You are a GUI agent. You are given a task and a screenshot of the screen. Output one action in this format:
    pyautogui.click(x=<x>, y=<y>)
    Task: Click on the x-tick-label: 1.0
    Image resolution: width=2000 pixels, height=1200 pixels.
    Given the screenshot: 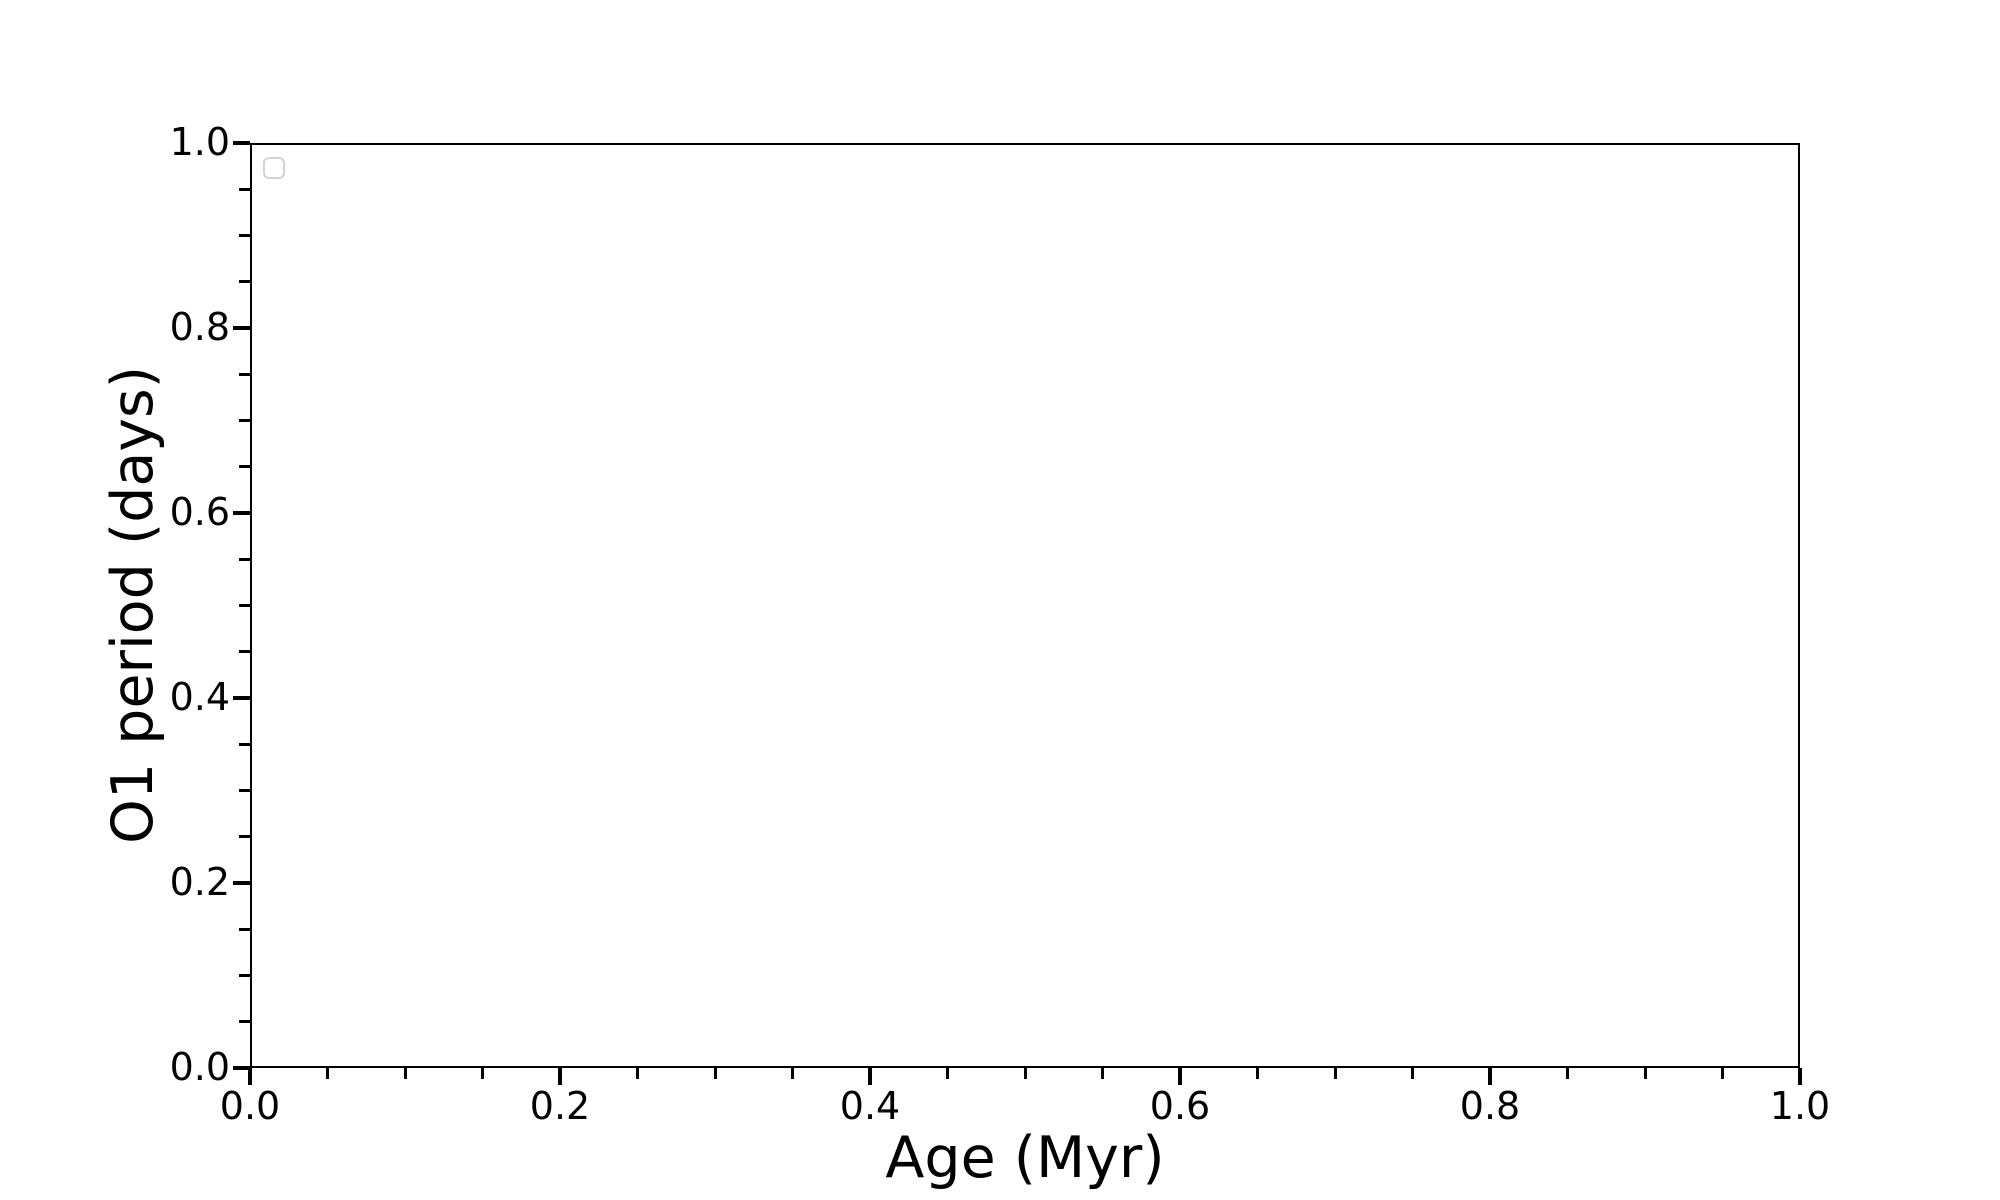 What is the action you would take?
    pyautogui.click(x=1800, y=1106)
    